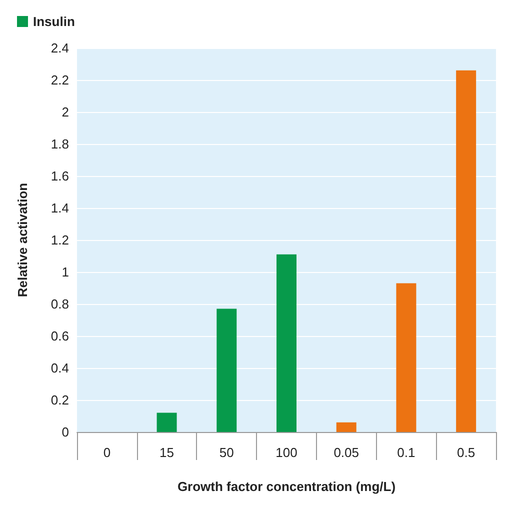  Describe the element at coordinates (22, 240) in the screenshot. I see `y-axis-title: Relative activation` at that location.